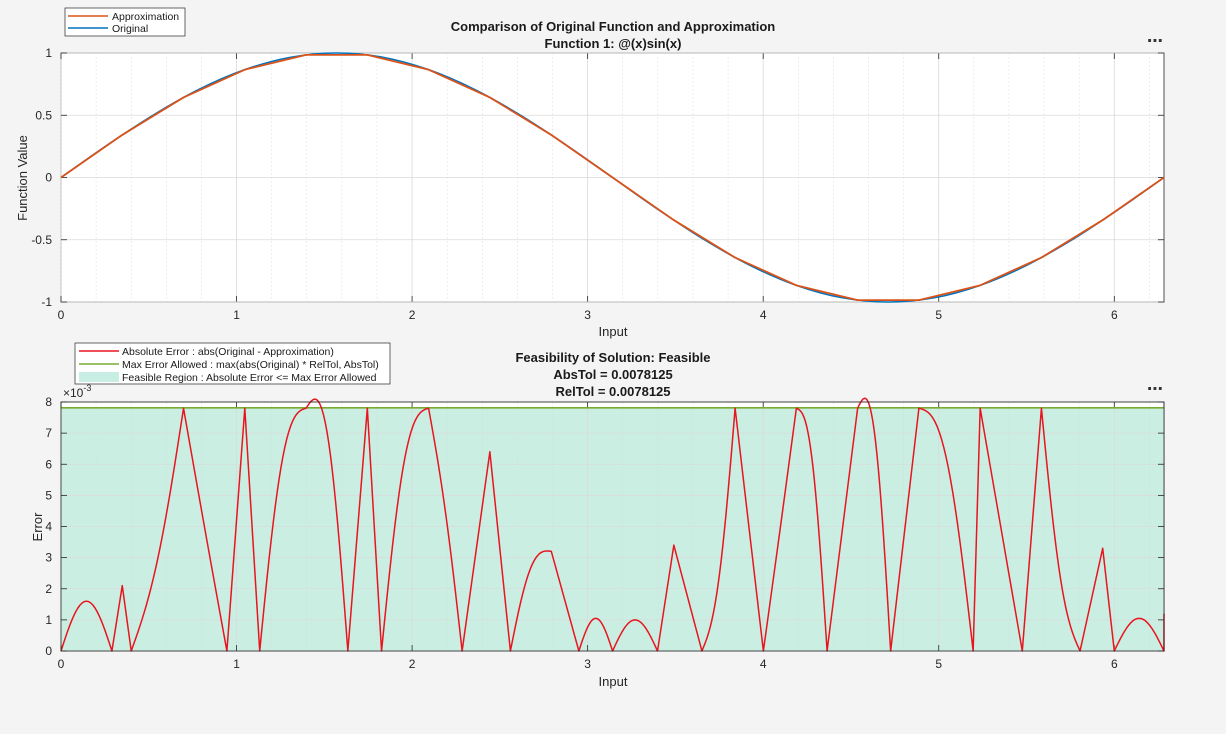 The height and width of the screenshot is (734, 1226). I want to click on bottom-x-tick-label: 6, so click(1114, 664).